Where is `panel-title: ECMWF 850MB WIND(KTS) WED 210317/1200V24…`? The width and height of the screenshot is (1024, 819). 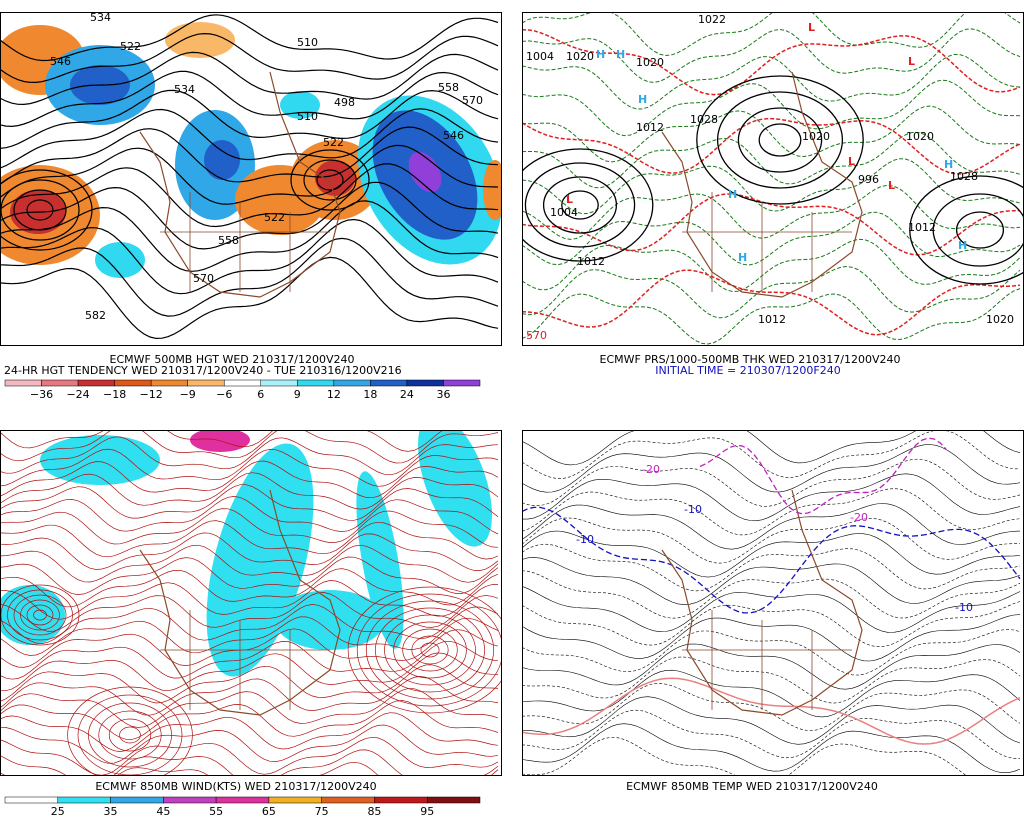 panel-title: ECMWF 850MB WIND(KTS) WED 210317/1200V24… is located at coordinates (235, 786).